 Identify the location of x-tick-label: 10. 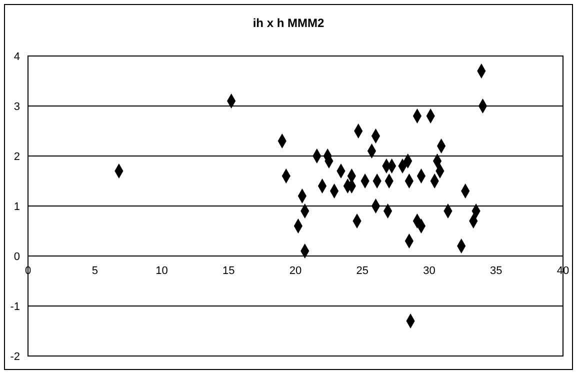
(162, 271).